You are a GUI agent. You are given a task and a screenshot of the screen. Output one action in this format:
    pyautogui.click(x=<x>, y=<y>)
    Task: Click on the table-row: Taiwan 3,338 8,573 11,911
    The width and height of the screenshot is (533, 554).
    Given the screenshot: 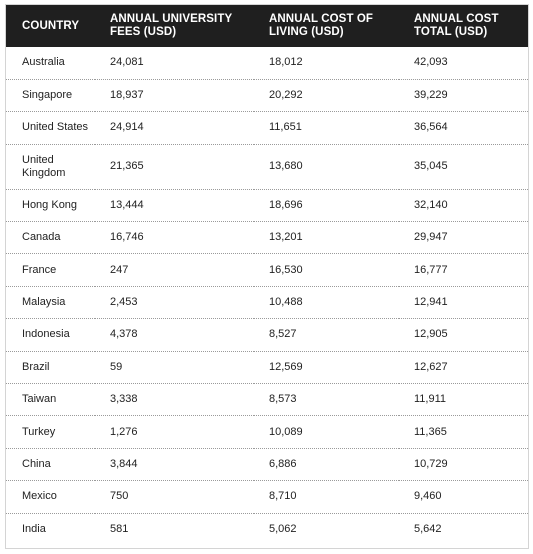 What is the action you would take?
    pyautogui.click(x=267, y=400)
    